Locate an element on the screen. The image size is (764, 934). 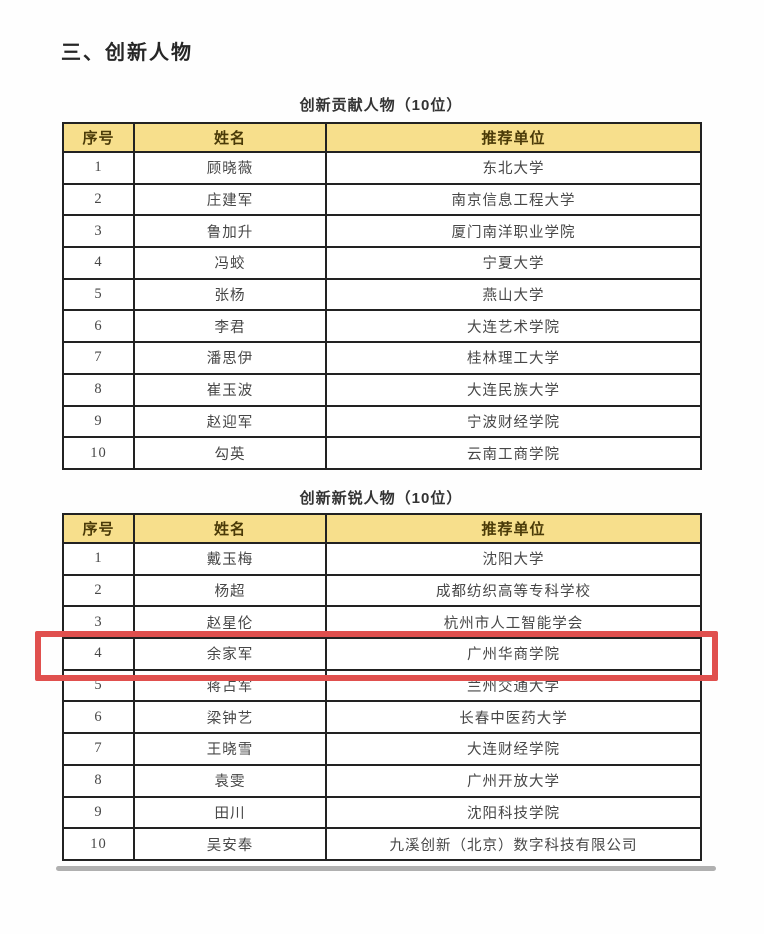
table-row-highlighted: 4 余家军 广州华商学院 is located at coordinates (382, 654).